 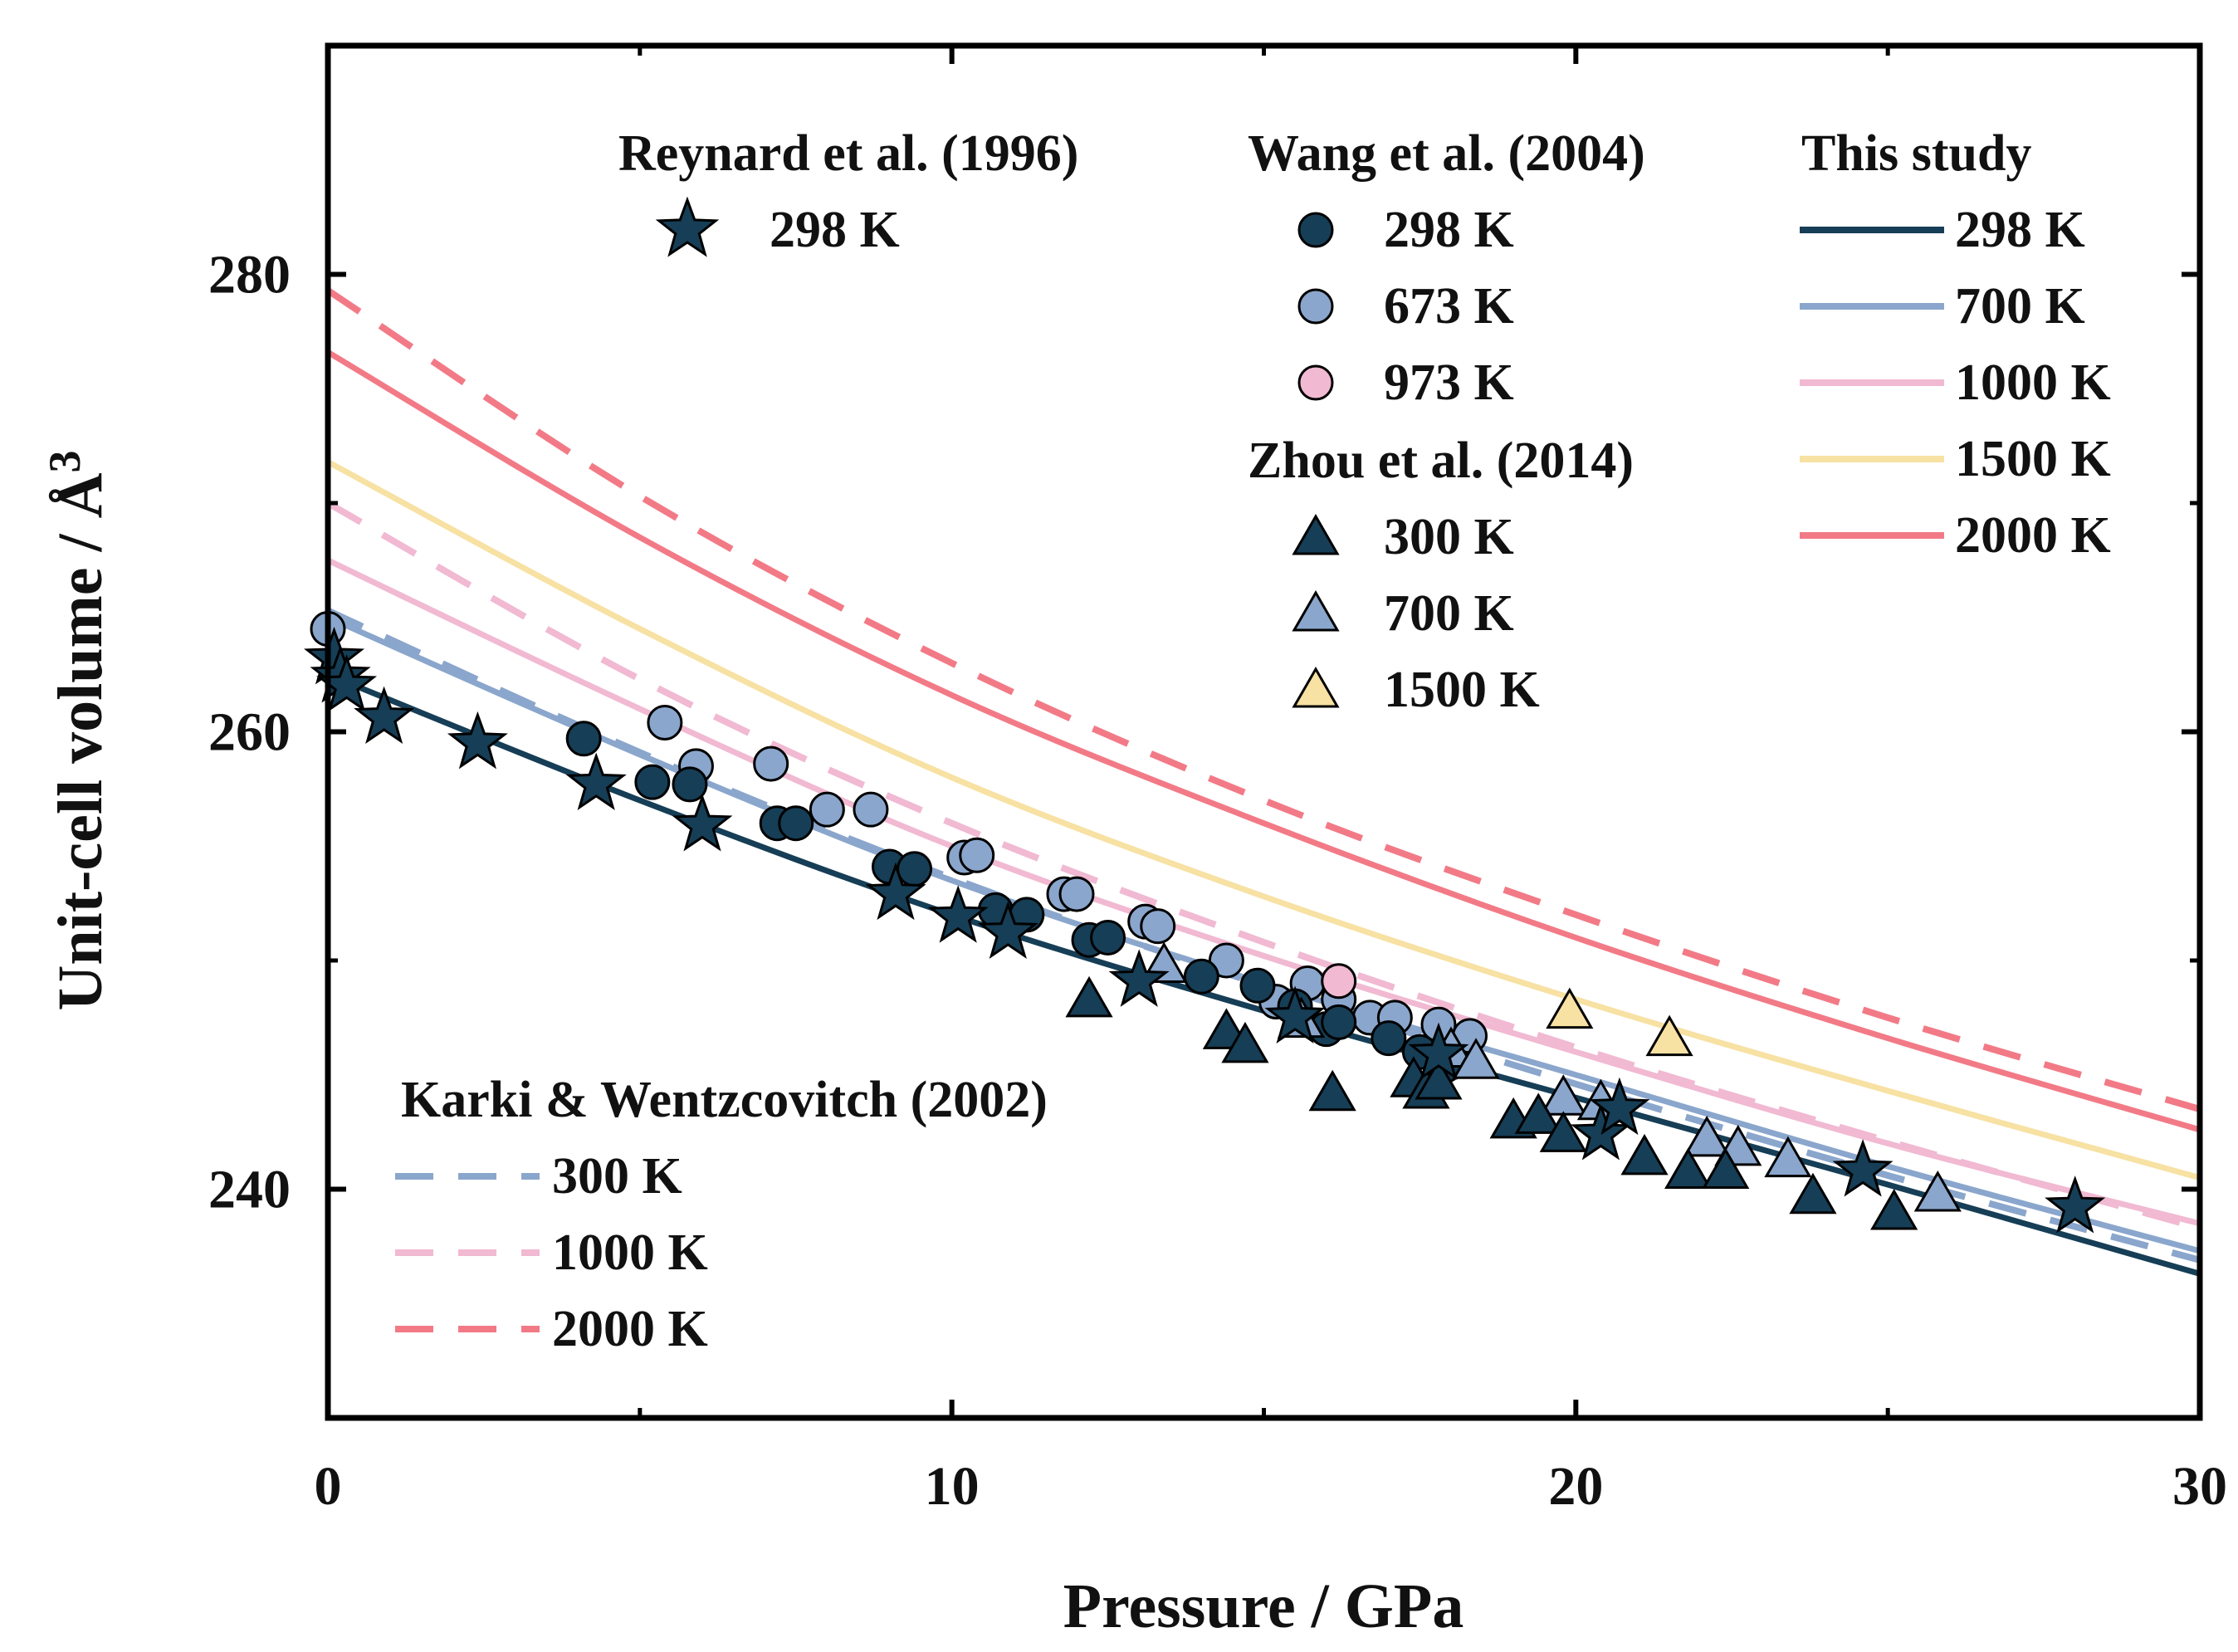 I want to click on y-tick-label: 240, so click(x=249, y=1190).